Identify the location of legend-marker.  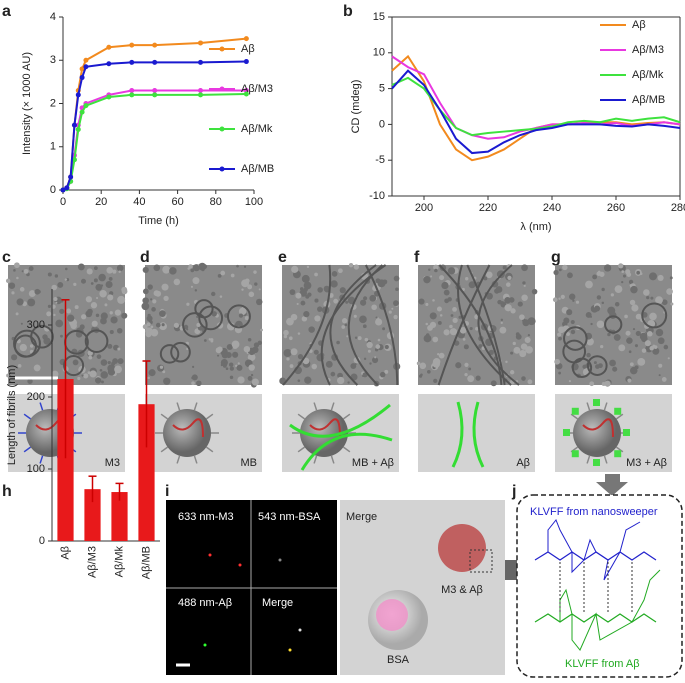
(222, 169).